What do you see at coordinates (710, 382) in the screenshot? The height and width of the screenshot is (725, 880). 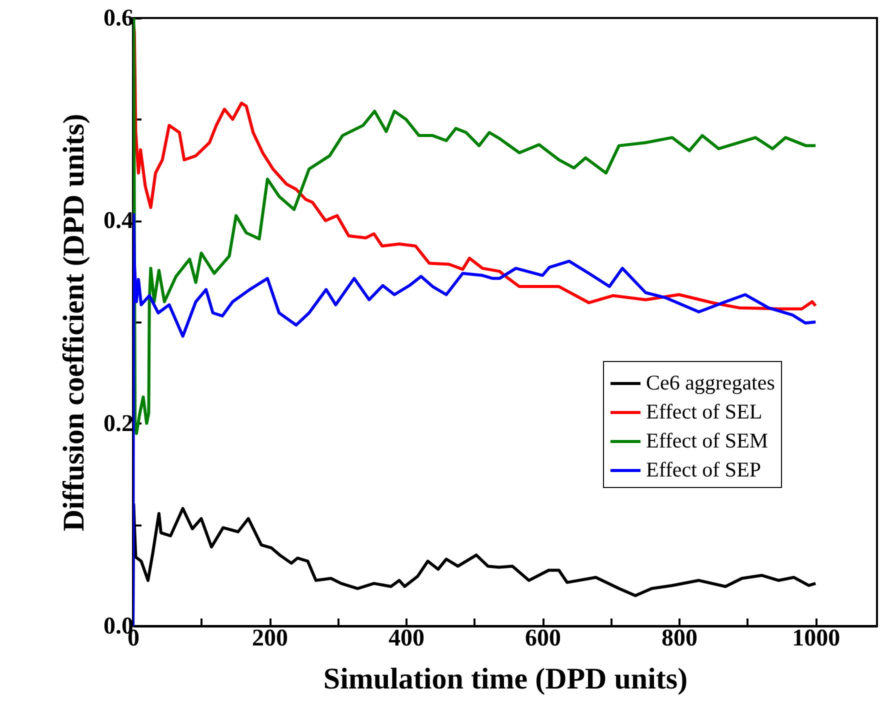 I see `legend-label: Ce6 aggregates` at bounding box center [710, 382].